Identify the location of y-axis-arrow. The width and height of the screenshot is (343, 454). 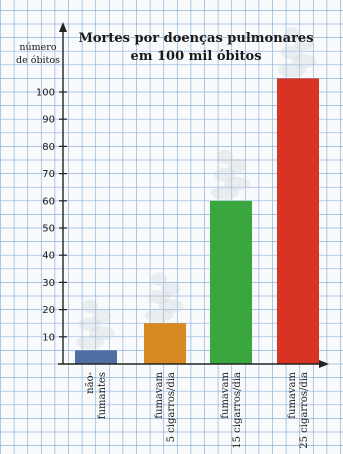
(63, 27).